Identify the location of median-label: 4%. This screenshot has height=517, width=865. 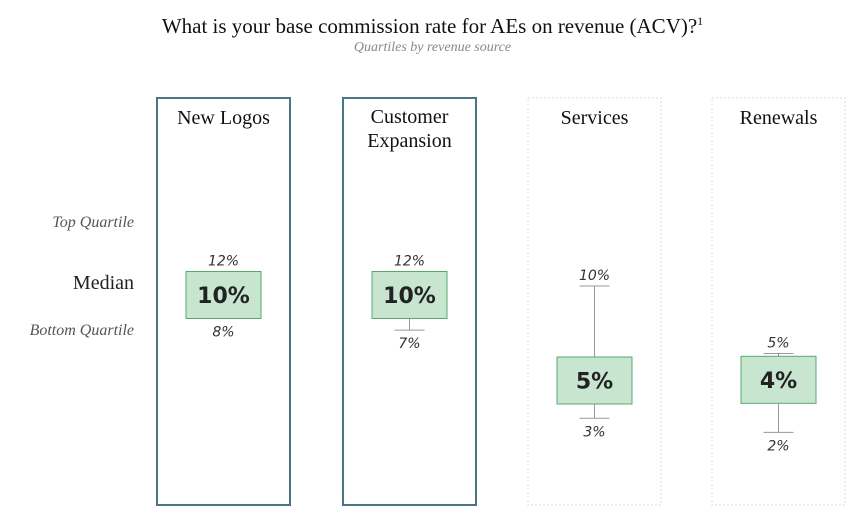
(778, 381).